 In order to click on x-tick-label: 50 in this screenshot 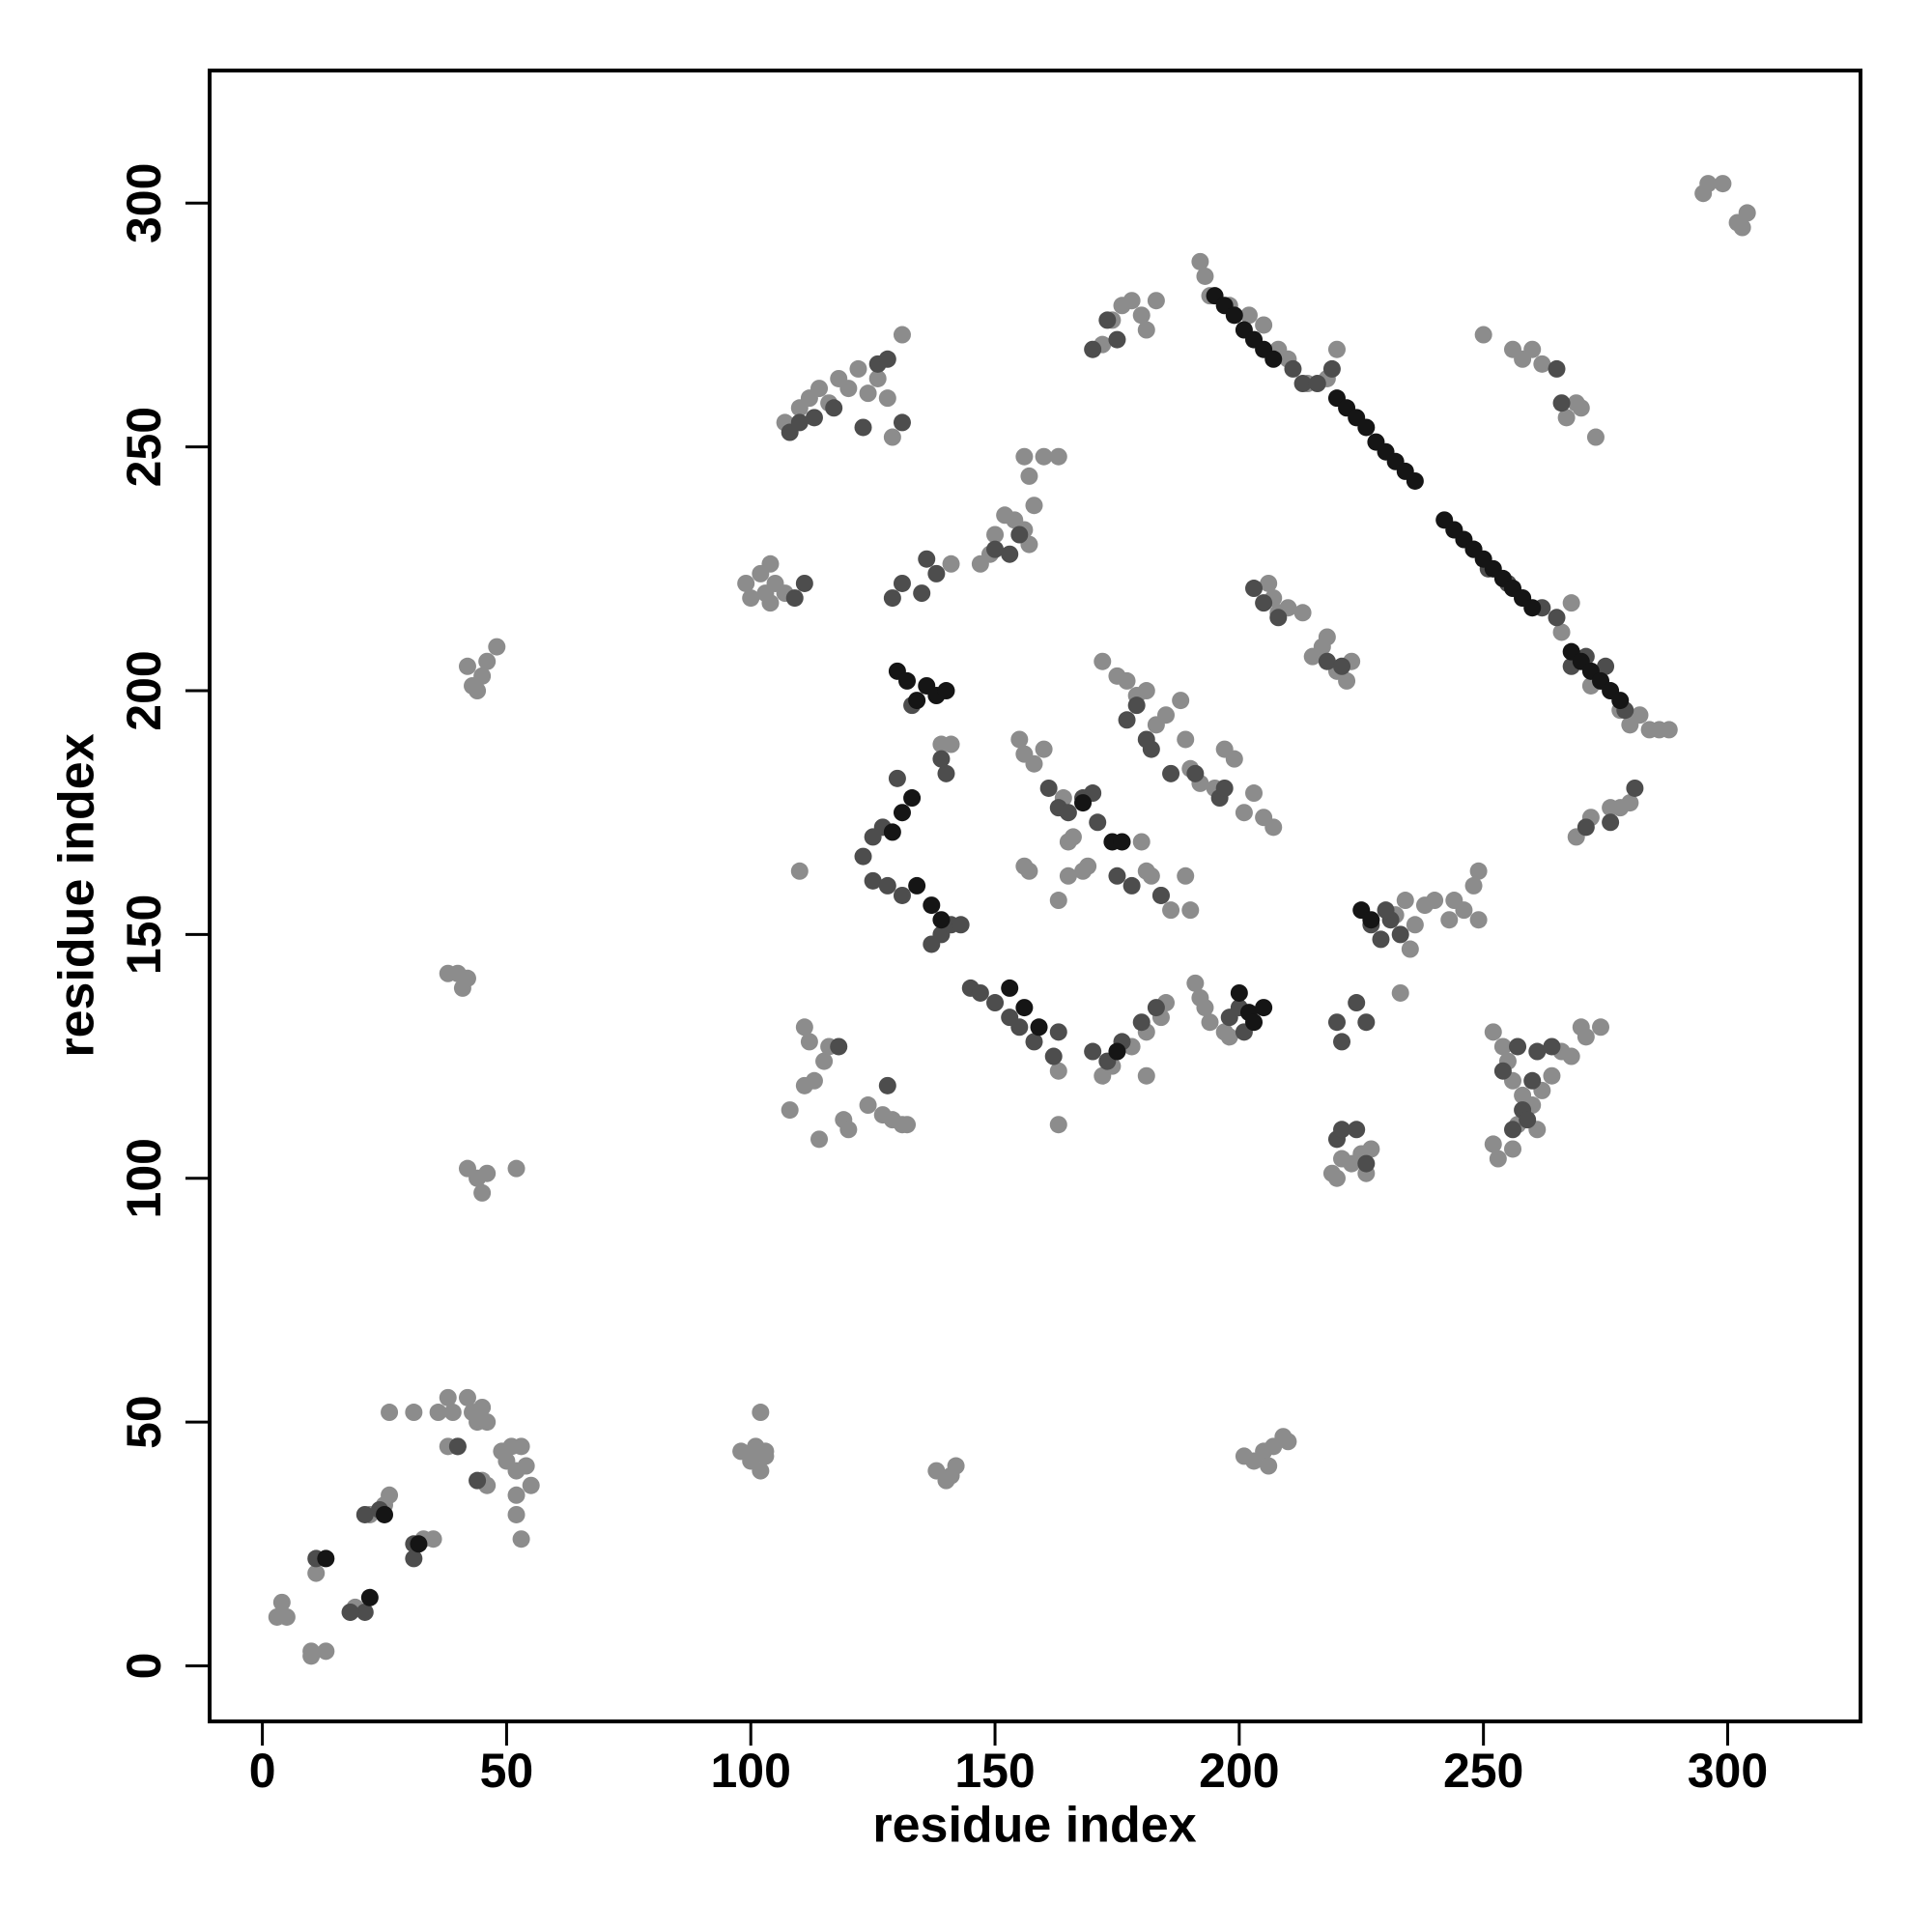, I will do `click(507, 1771)`.